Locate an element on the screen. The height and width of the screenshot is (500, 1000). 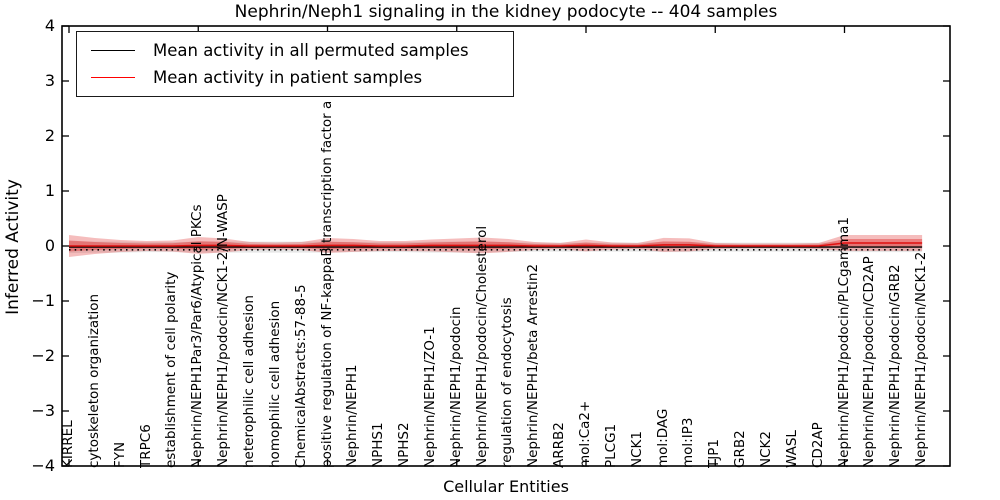
y-tick-label: 0 is located at coordinates (49, 245).